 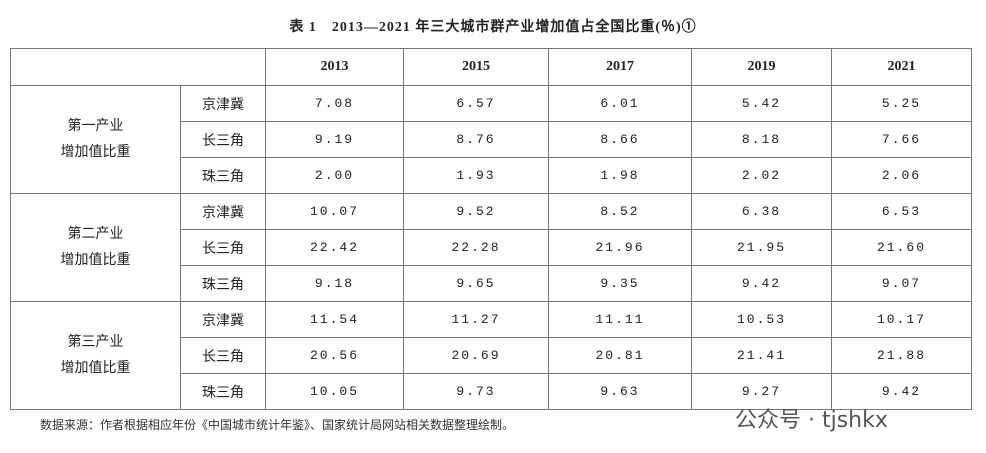 What do you see at coordinates (95, 342) in the screenshot?
I see `group-label: 第三产业` at bounding box center [95, 342].